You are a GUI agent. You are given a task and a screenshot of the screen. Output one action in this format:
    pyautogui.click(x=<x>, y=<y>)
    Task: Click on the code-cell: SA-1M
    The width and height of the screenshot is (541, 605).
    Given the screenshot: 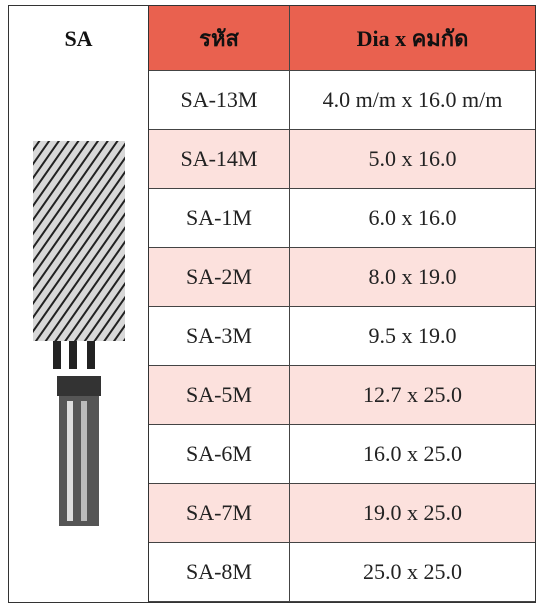 What is the action you would take?
    pyautogui.click(x=219, y=218)
    